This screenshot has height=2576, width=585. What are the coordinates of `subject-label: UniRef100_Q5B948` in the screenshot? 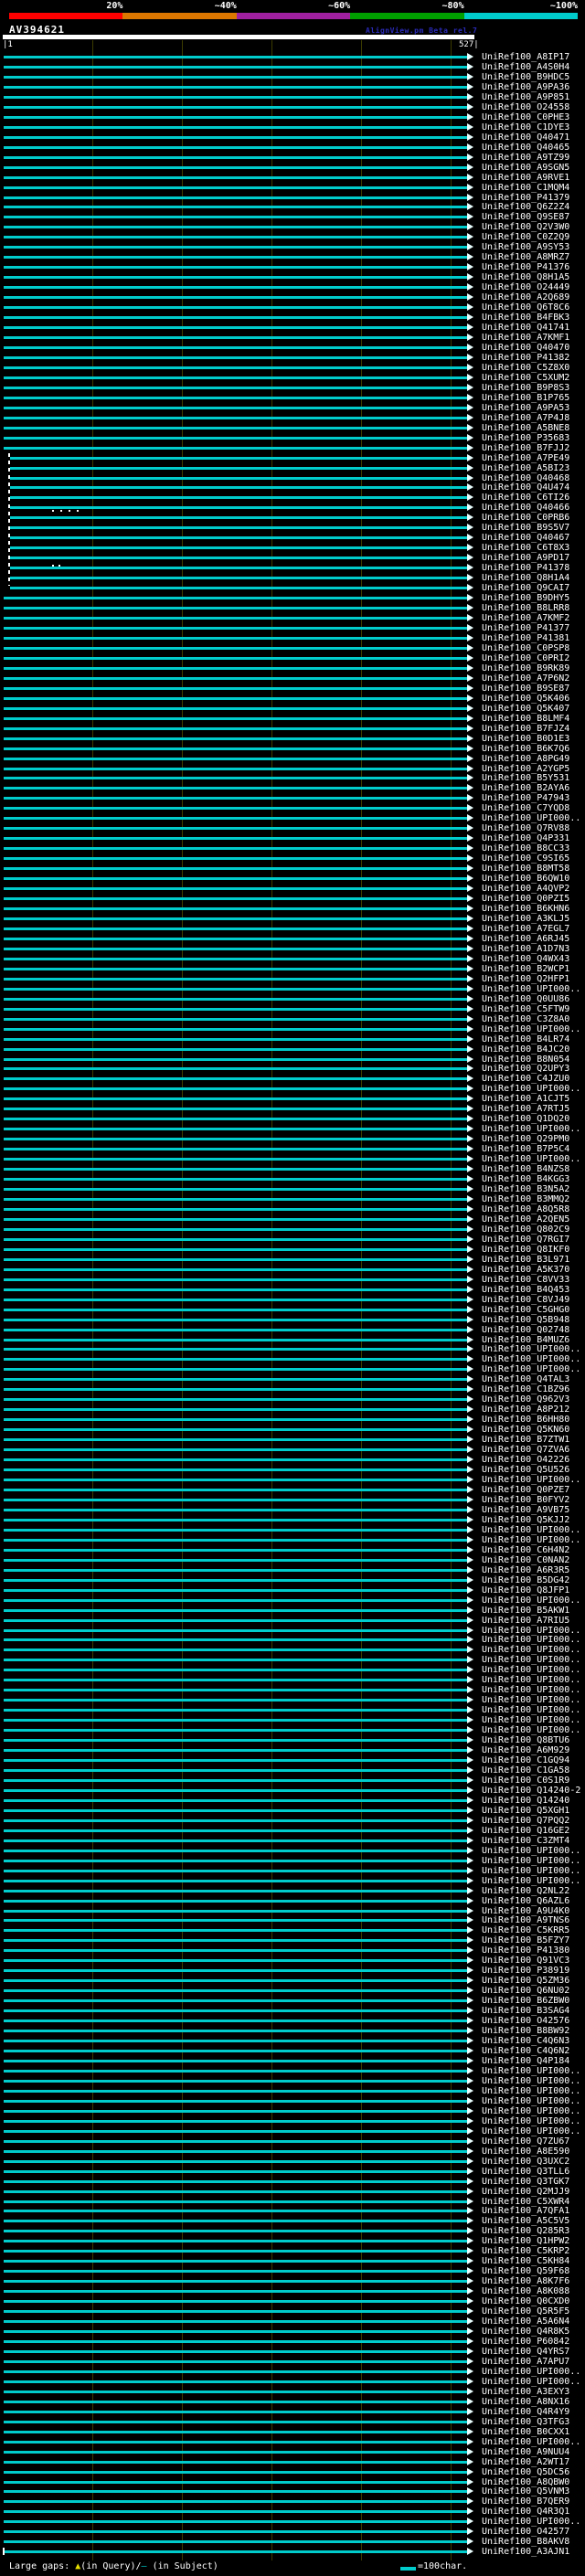 It's located at (526, 1319).